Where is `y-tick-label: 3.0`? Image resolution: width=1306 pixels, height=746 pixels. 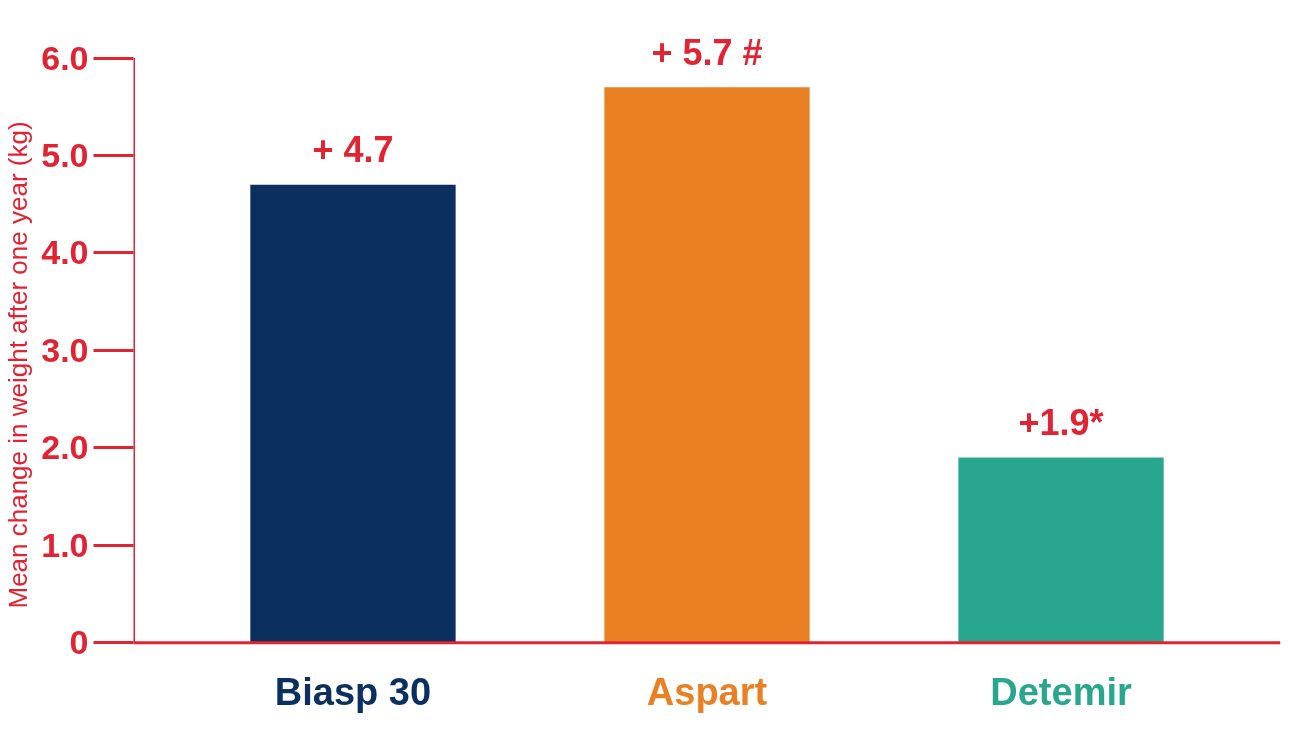 y-tick-label: 3.0 is located at coordinates (65, 349).